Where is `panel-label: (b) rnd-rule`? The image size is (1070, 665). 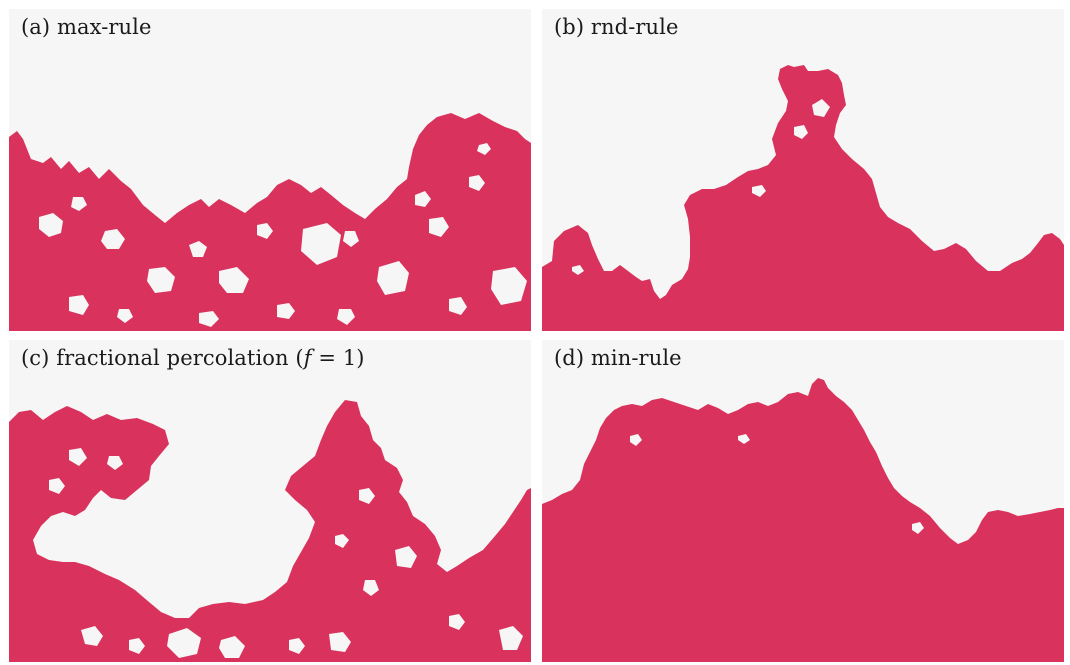 panel-label: (b) rnd-rule is located at coordinates (616, 27).